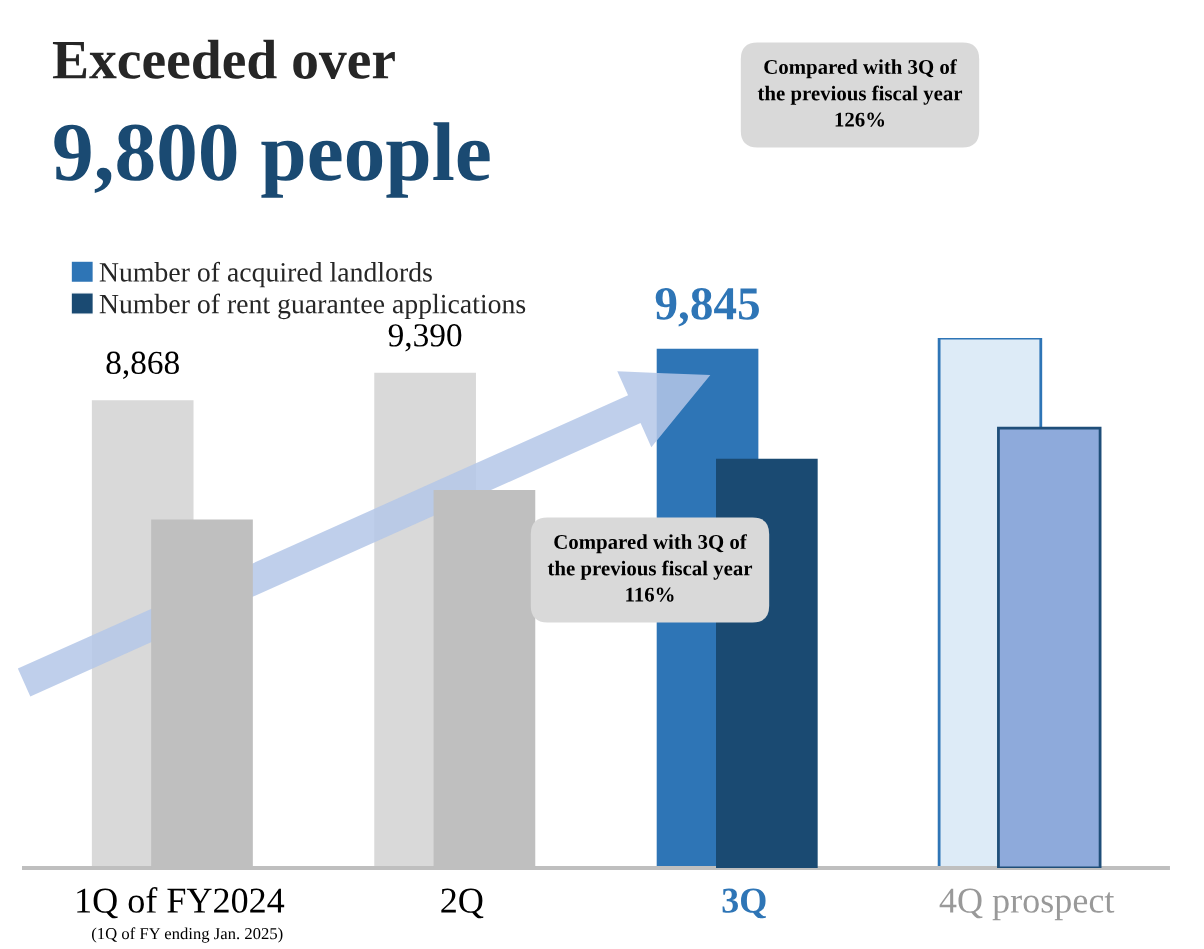 The width and height of the screenshot is (1204, 949). I want to click on annotation: Compared with 3Q of the previous fiscal year 116%, so click(650, 568).